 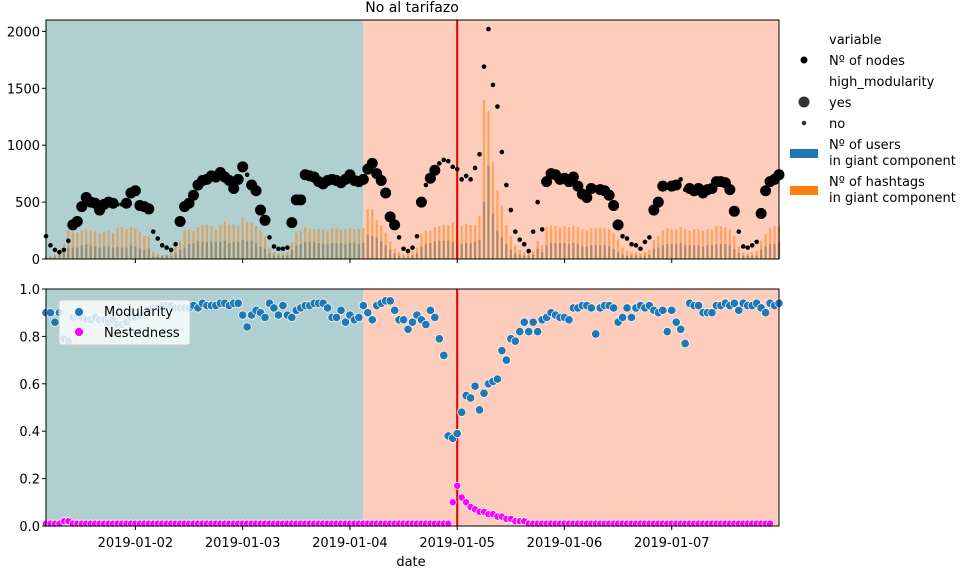 What do you see at coordinates (412, 8) in the screenshot?
I see `chart-title: No al tarifazo` at bounding box center [412, 8].